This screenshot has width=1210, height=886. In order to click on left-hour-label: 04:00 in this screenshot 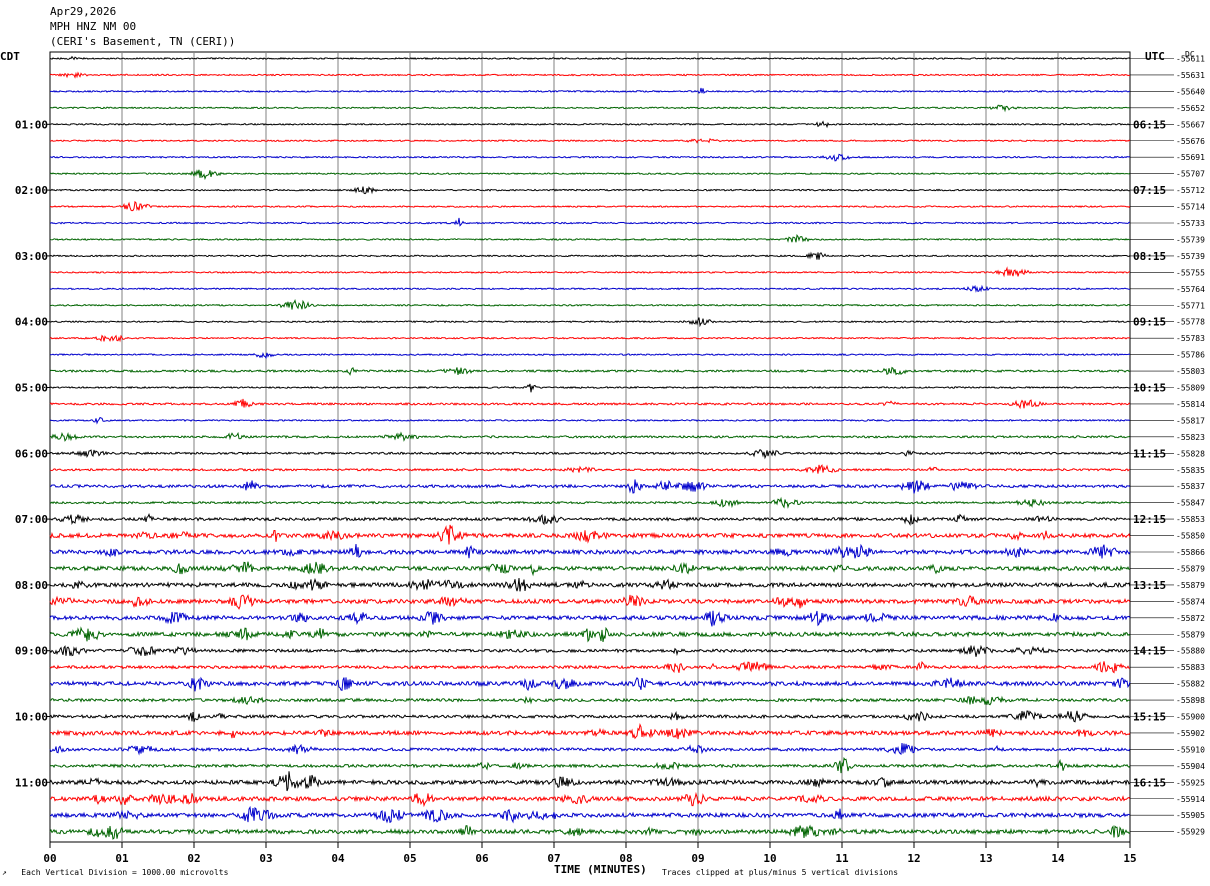, I will do `click(31, 322)`.